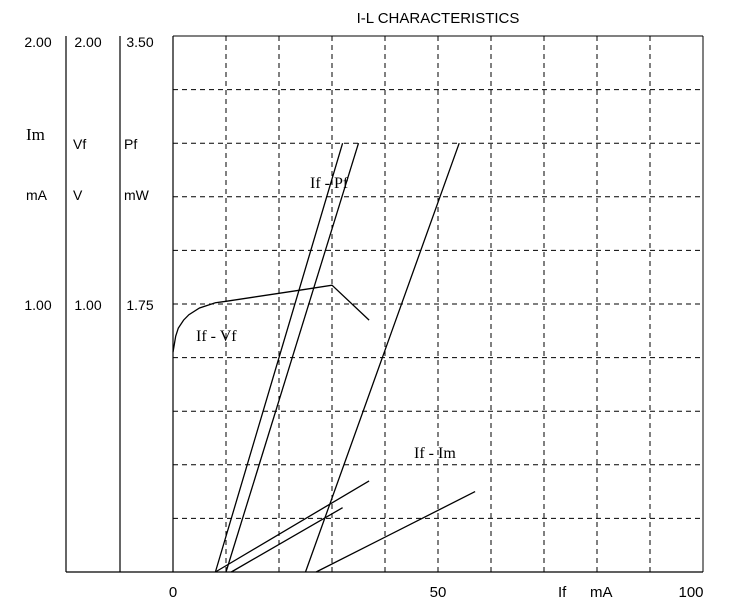  Describe the element at coordinates (601, 592) in the screenshot. I see `x-axis-unit: mA` at that location.